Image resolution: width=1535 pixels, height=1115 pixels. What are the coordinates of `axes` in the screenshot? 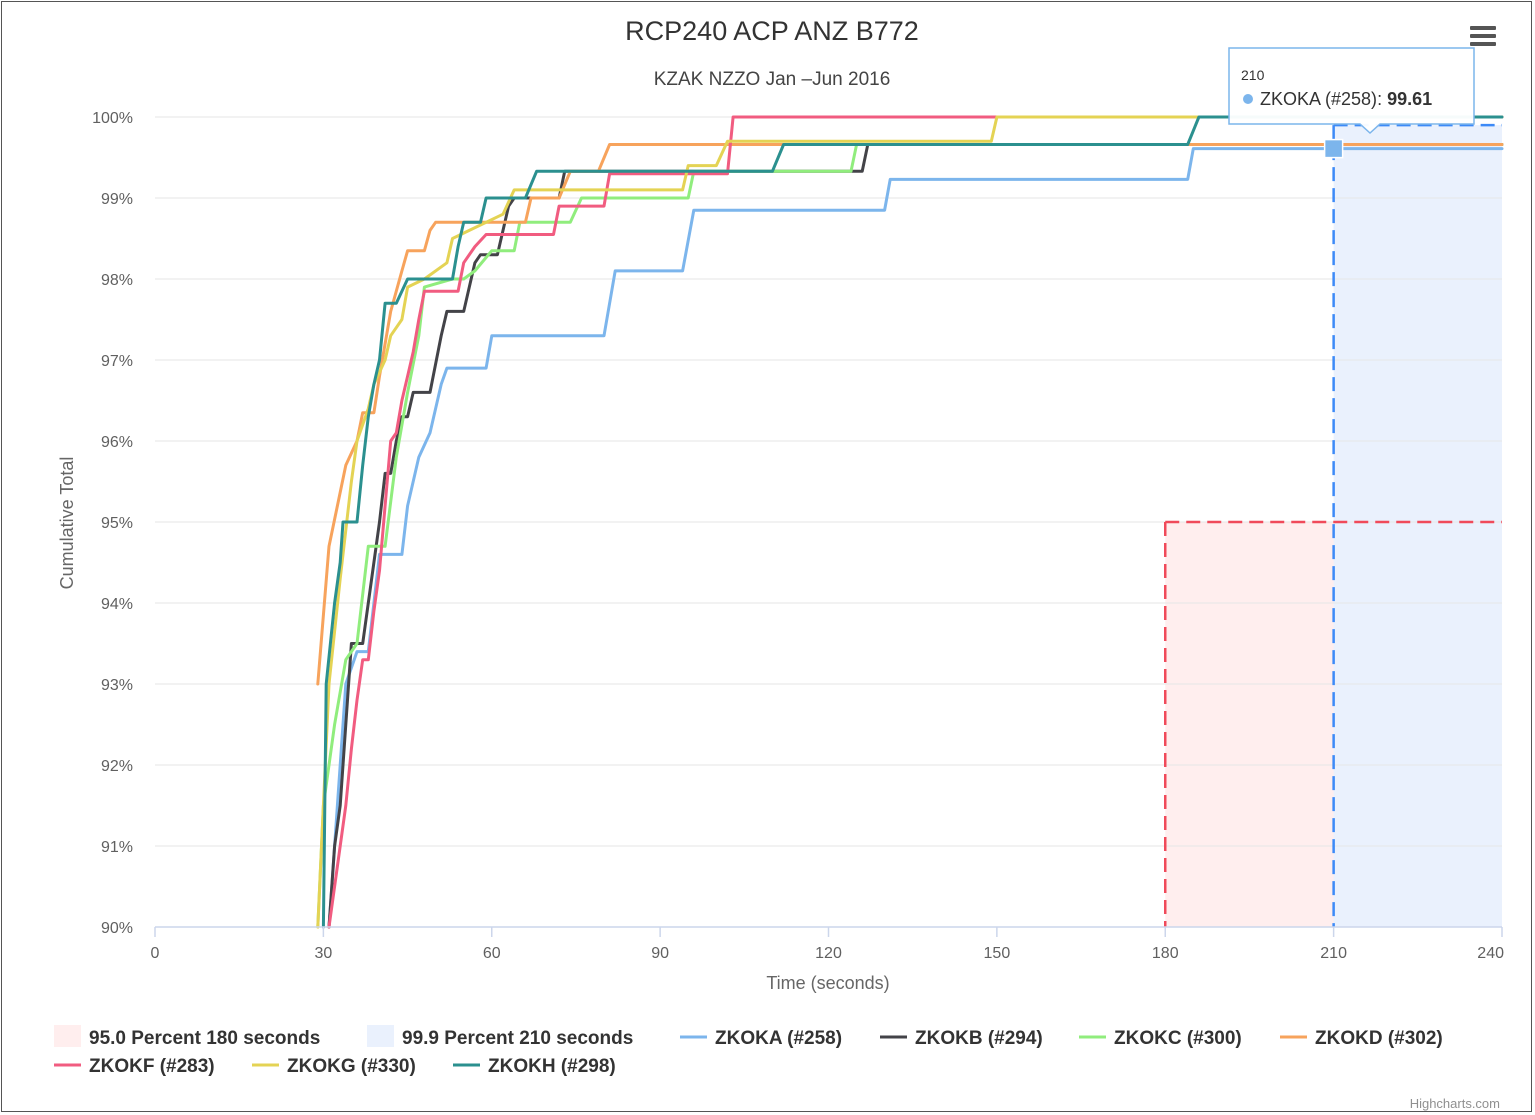 It's located at (828, 931).